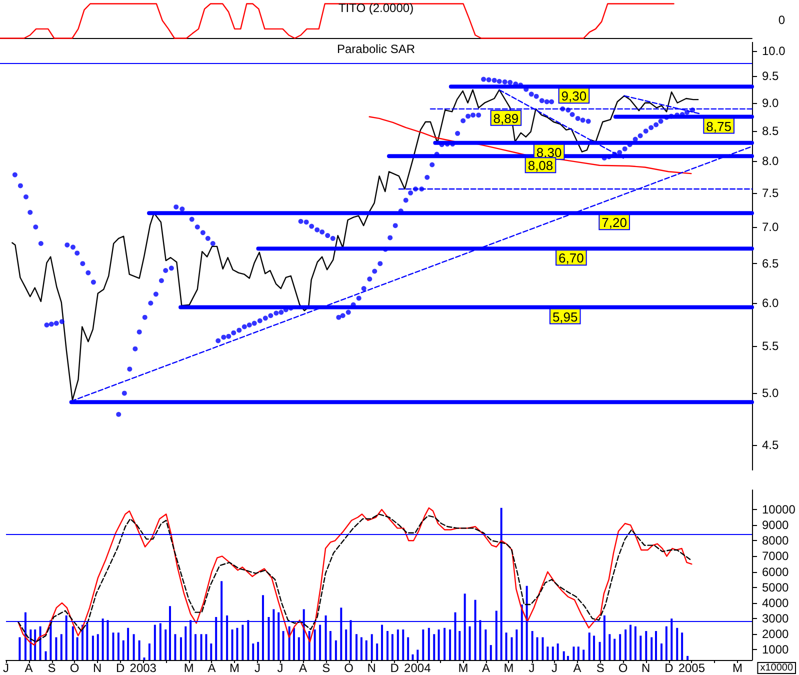  Describe the element at coordinates (771, 346) in the screenshot. I see `y-tick-label: 5.5` at that location.